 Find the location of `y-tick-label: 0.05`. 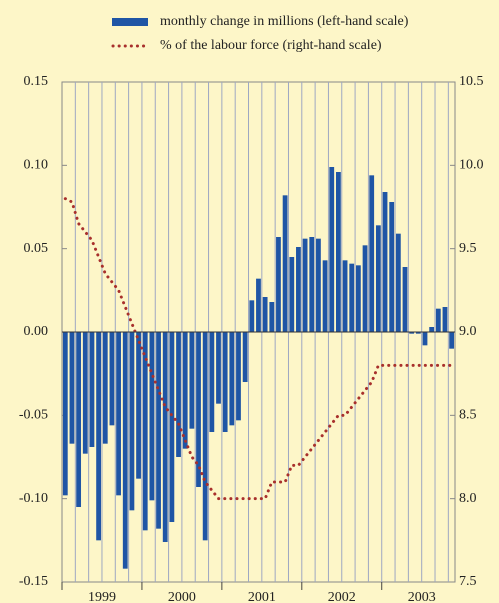

y-tick-label: 0.05 is located at coordinates (36, 248).